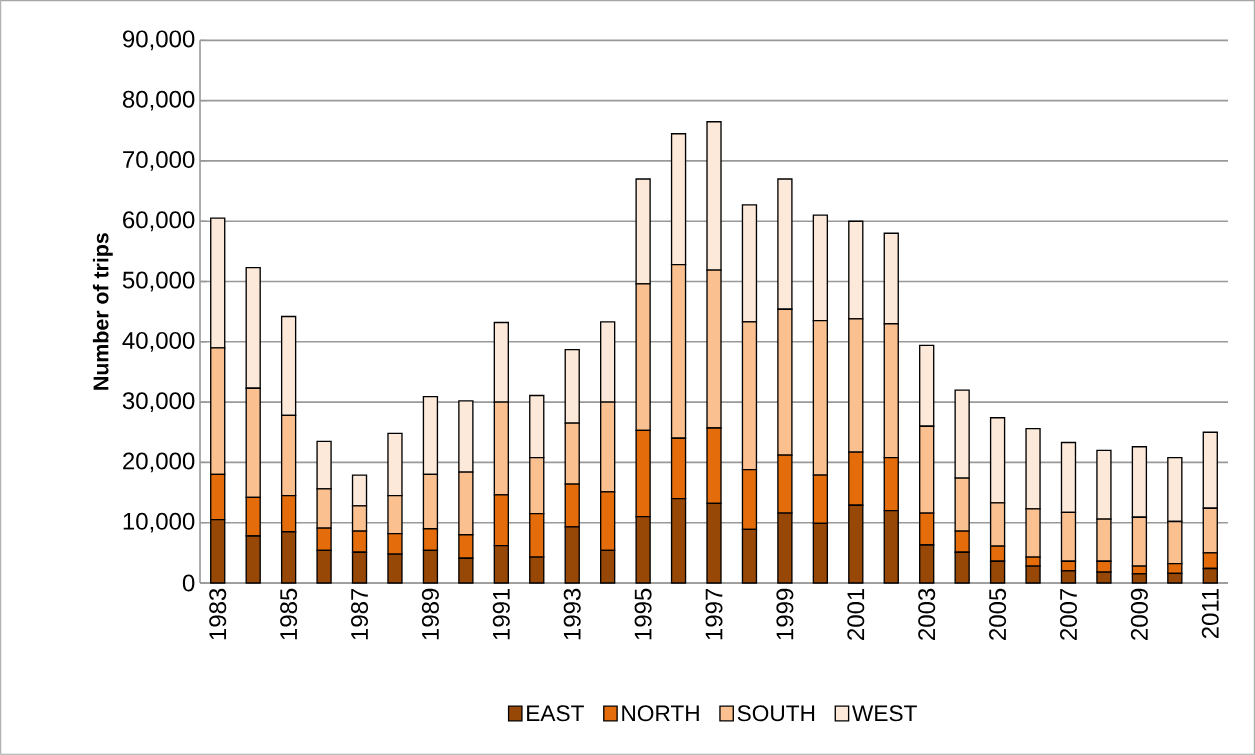 This screenshot has height=755, width=1255. I want to click on legend-label: NORTH, so click(660, 713).